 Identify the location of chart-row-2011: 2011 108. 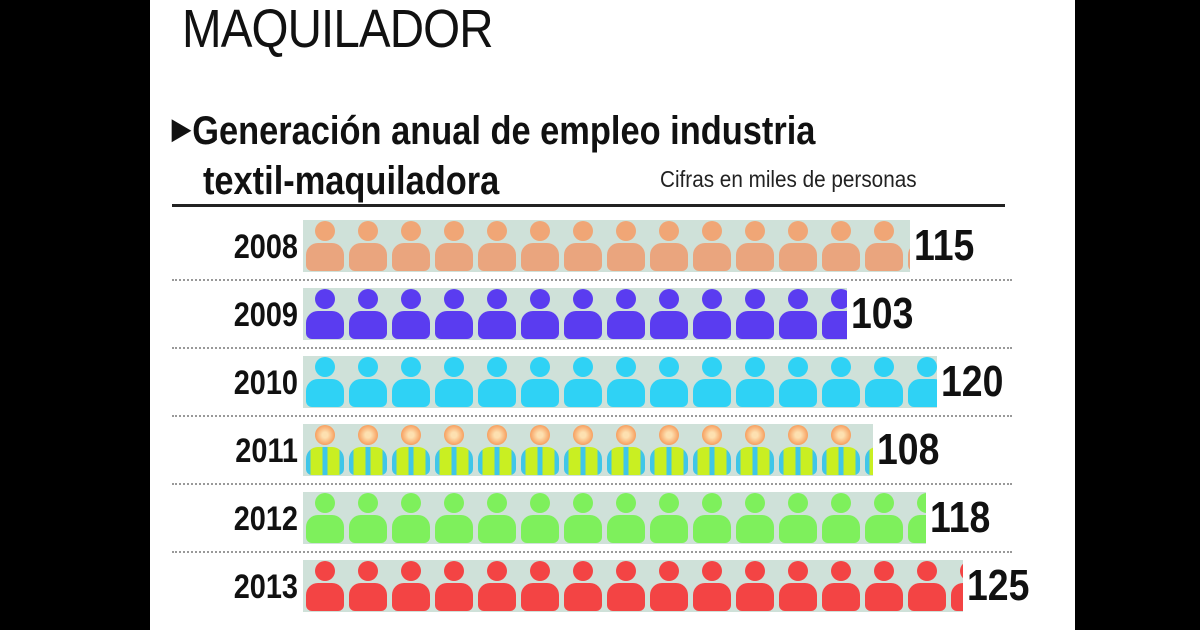
(612, 451).